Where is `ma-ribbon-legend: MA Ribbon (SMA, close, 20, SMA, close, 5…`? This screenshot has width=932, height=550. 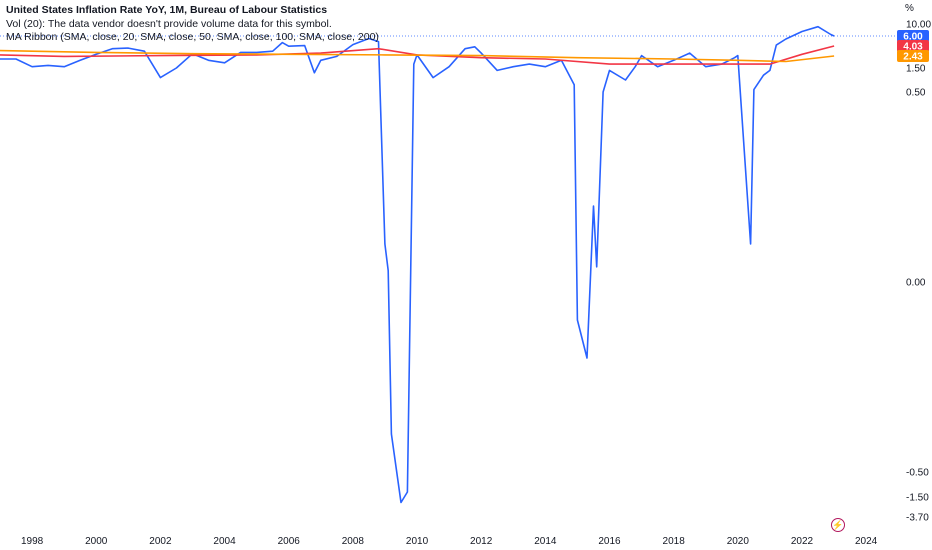 ma-ribbon-legend: MA Ribbon (SMA, close, 20, SMA, close, 5… is located at coordinates (192, 37).